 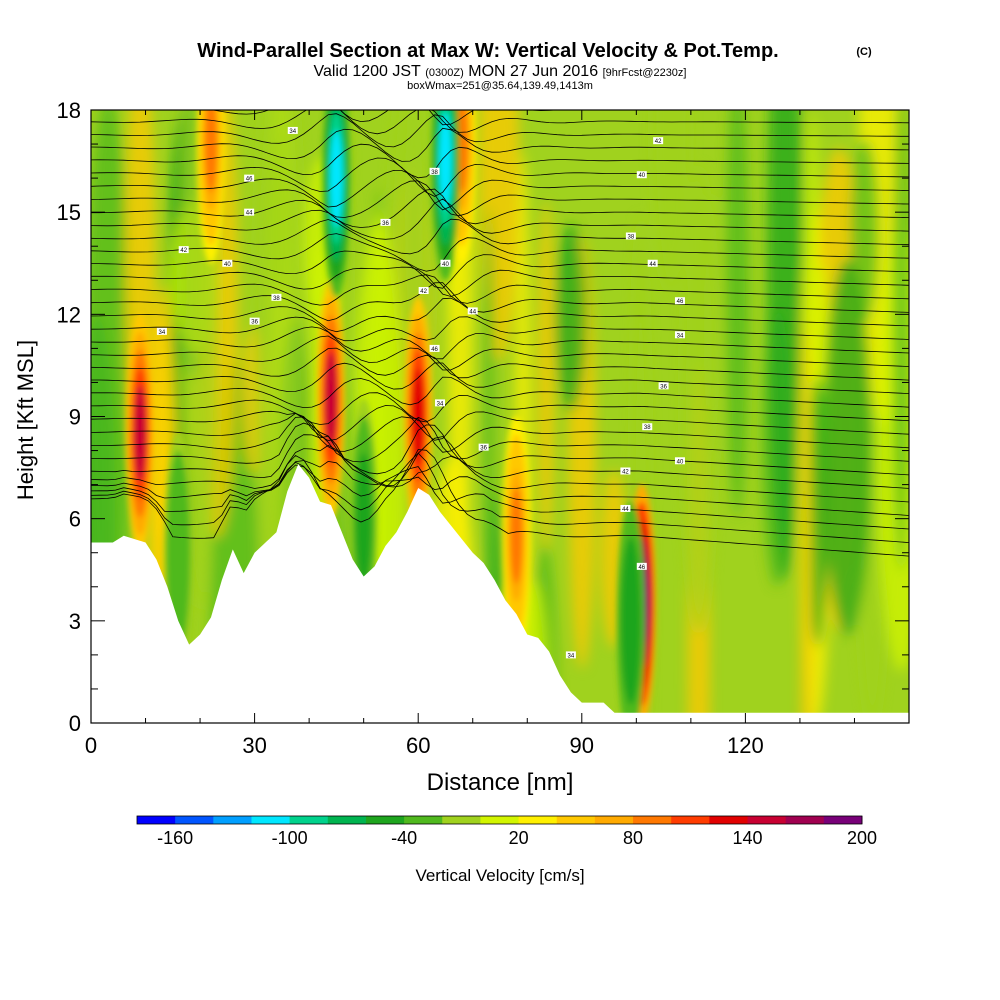 I want to click on isentrope-label: 46, so click(x=434, y=348).